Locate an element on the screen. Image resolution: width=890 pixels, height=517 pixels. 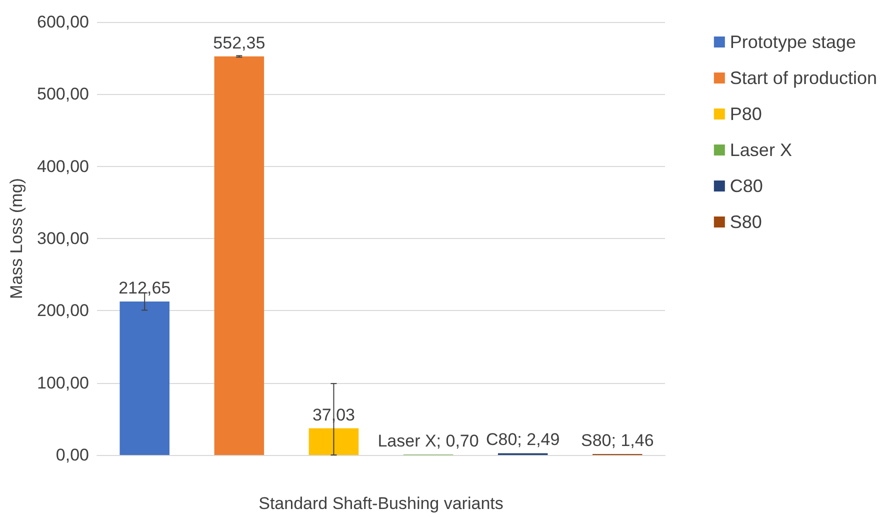
legend-label: Prototype stage is located at coordinates (793, 42).